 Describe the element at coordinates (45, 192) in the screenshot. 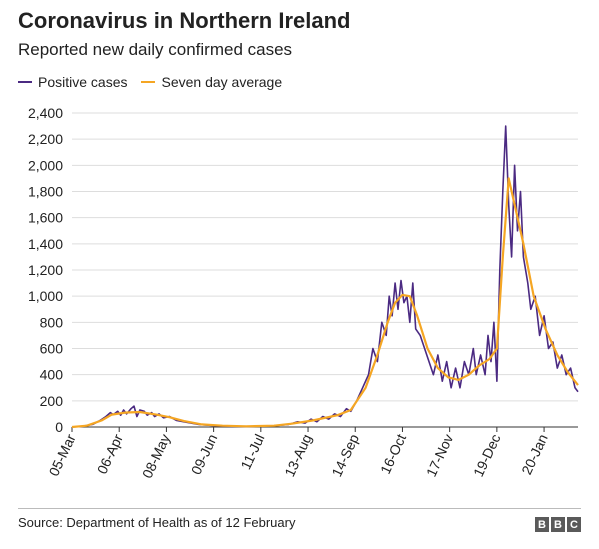

I see `y-tick-label: 1,800` at that location.